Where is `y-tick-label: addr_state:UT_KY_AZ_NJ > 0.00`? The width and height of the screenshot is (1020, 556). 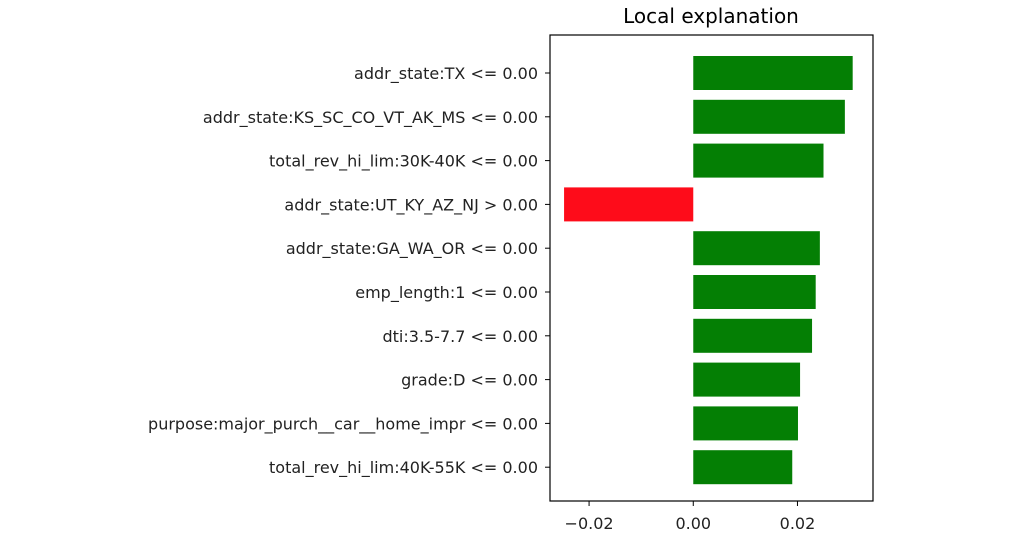
y-tick-label: addr_state:UT_KY_AZ_NJ > 0.00 is located at coordinates (411, 205).